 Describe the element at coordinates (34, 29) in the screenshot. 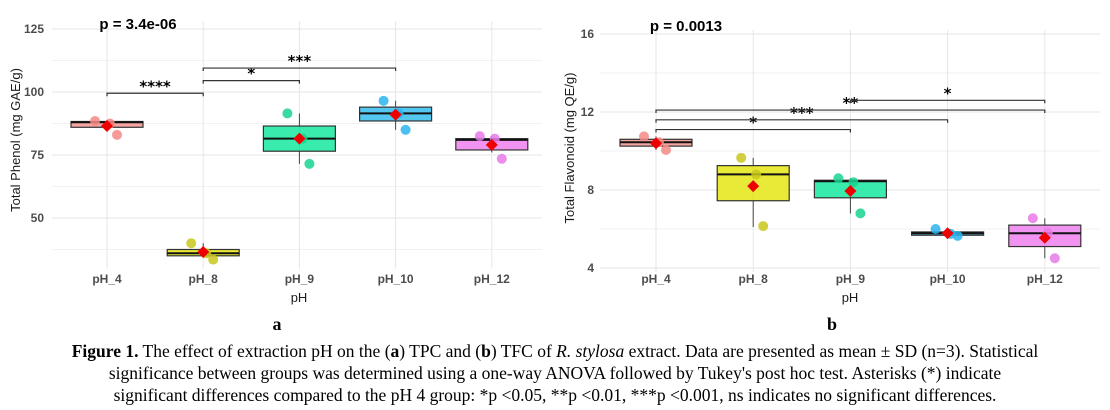

I see `y-tick-label: 125` at that location.